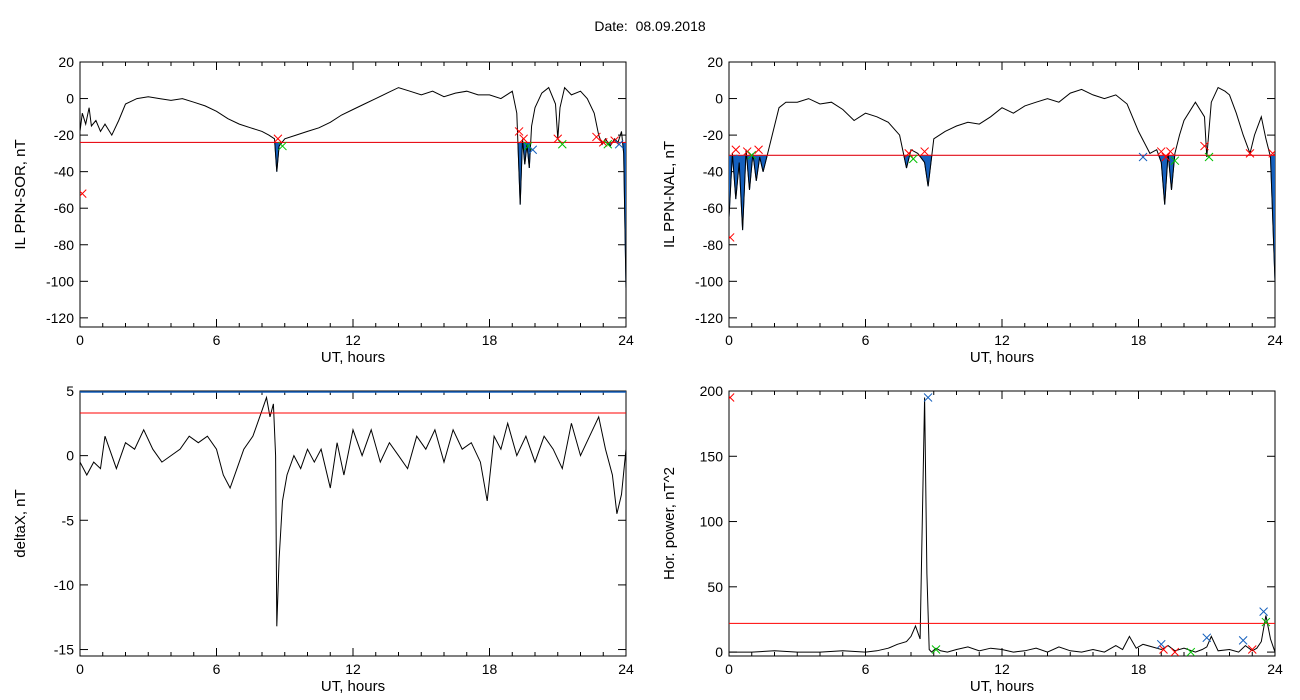 The height and width of the screenshot is (700, 1300). Describe the element at coordinates (713, 245) in the screenshot. I see `y-tick-label: -80` at that location.